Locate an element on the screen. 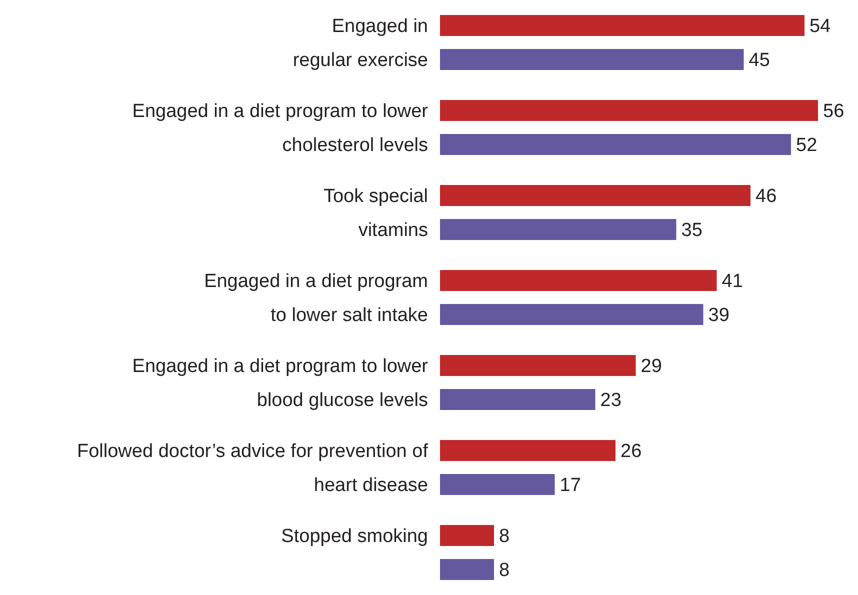 The width and height of the screenshot is (858, 595). data-label: 35 is located at coordinates (691, 231).